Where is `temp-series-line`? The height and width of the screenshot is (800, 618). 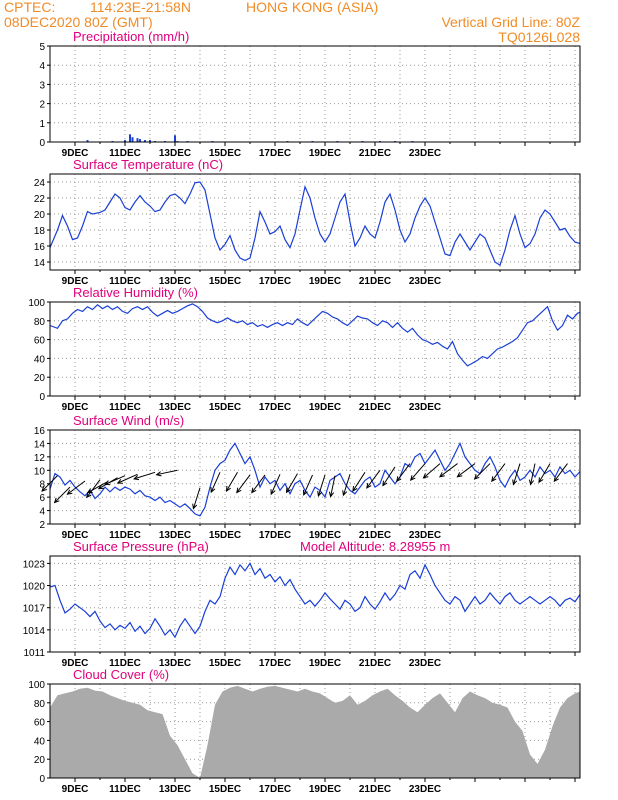 temp-series-line is located at coordinates (315, 224).